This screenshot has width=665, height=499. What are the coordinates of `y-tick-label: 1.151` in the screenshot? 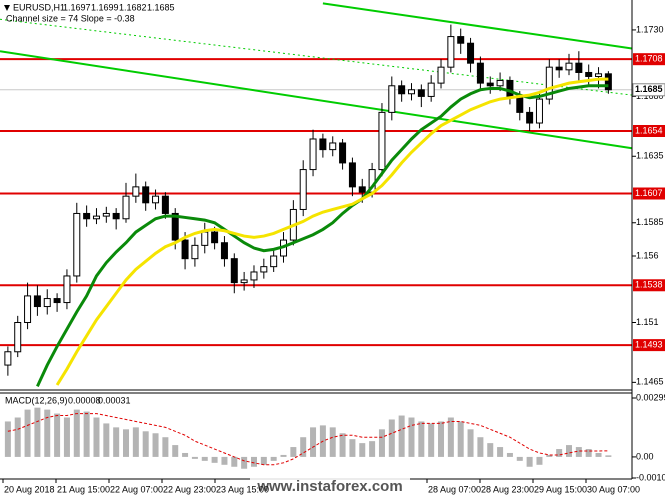 It's located at (647, 322).